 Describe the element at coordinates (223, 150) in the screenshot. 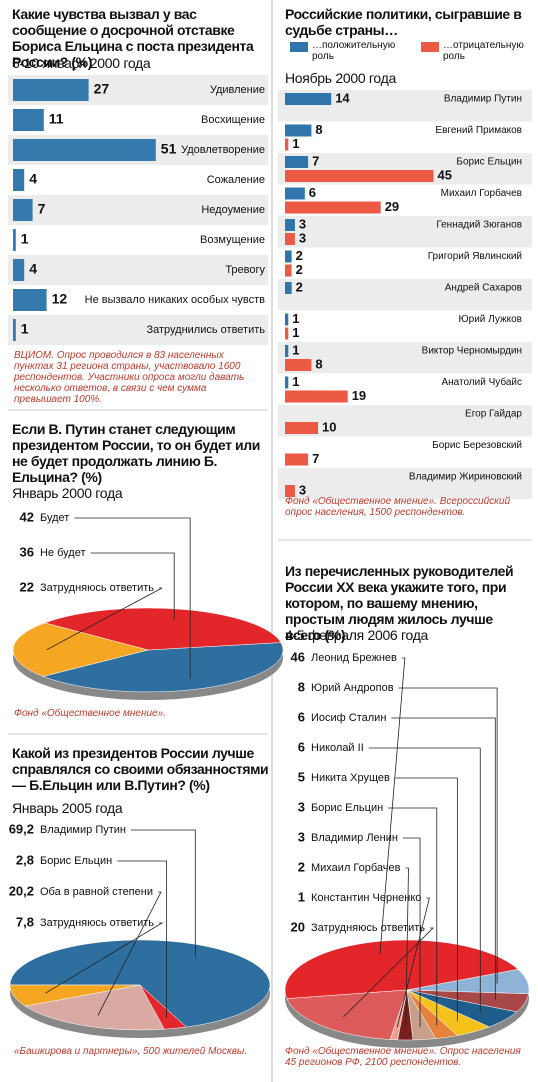

I see `category-label: Удовлетворение` at that location.